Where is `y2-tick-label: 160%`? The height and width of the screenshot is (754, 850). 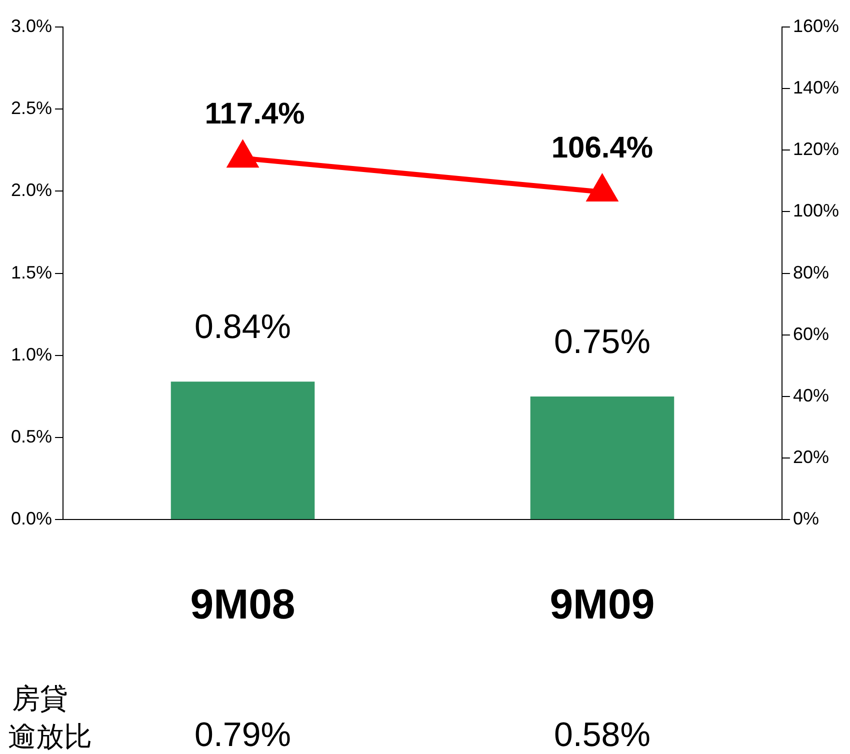
y2-tick-label: 160% is located at coordinates (816, 26).